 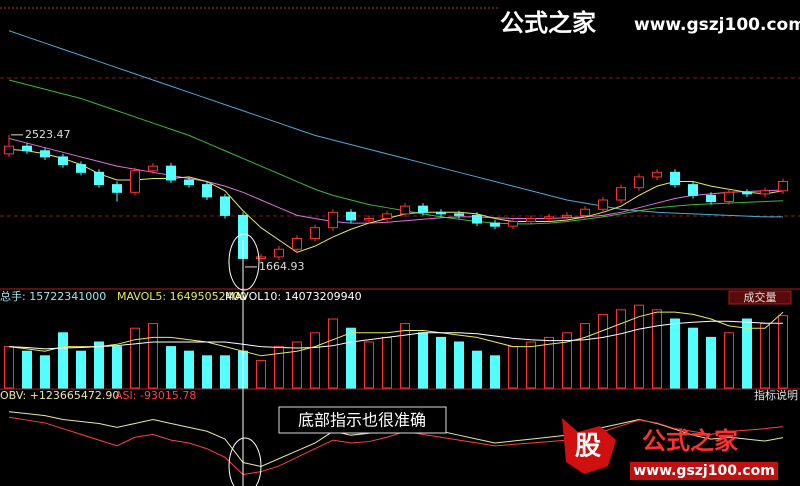 I want to click on watermark-icon: 股, so click(x=588, y=447).